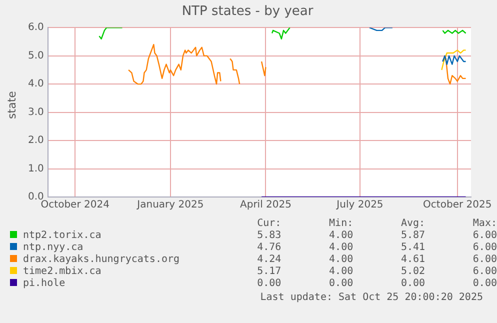  Describe the element at coordinates (11, 105) in the screenshot. I see `y-axis-title: state` at that location.